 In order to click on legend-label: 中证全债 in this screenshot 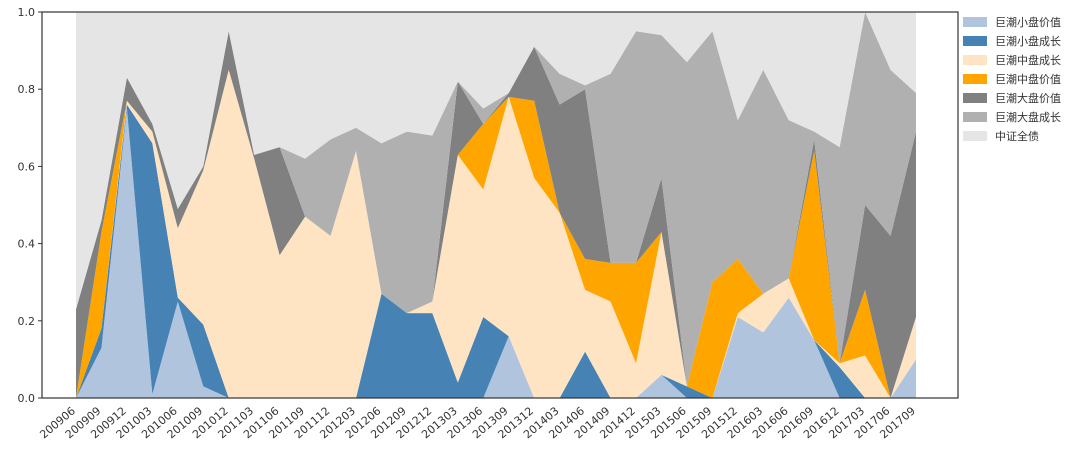, I will do `click(1017, 136)`.